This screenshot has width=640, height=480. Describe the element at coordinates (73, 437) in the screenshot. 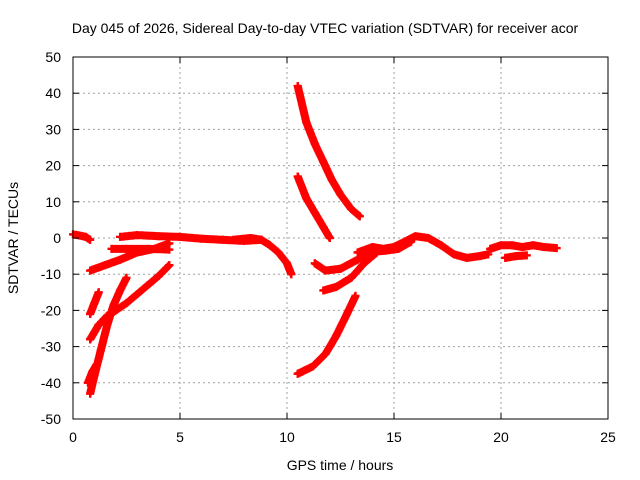

I see `x-tick-label: 0` at that location.